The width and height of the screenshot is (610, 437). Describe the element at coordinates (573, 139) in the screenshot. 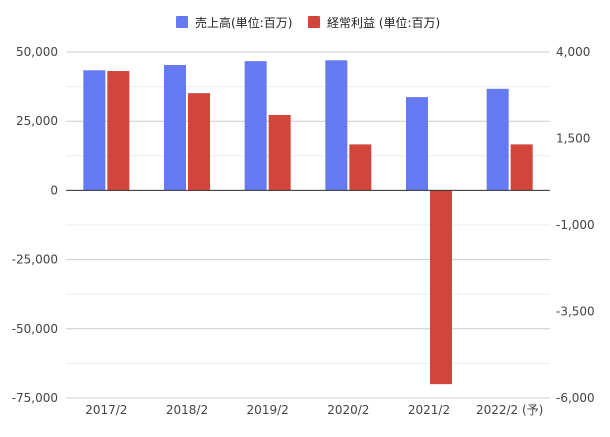

I see `y-right-tick-label: 1,500` at that location.